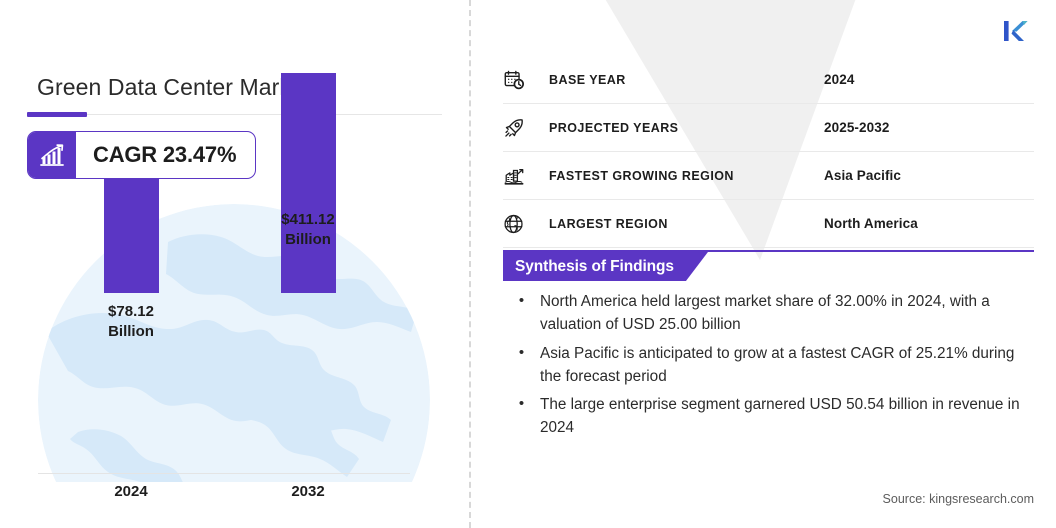  I want to click on table-row: FASTEST GROWING REGION Asia Pacific, so click(768, 176).